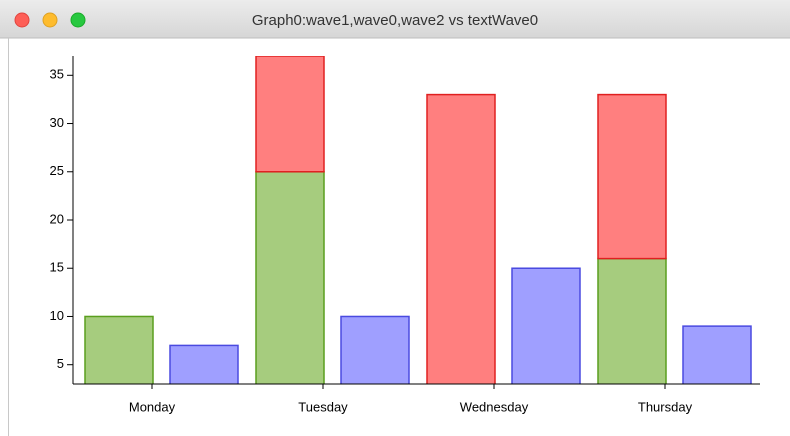 Image resolution: width=790 pixels, height=436 pixels. Describe the element at coordinates (323, 406) in the screenshot. I see `x-tick-label: Tuesday` at that location.